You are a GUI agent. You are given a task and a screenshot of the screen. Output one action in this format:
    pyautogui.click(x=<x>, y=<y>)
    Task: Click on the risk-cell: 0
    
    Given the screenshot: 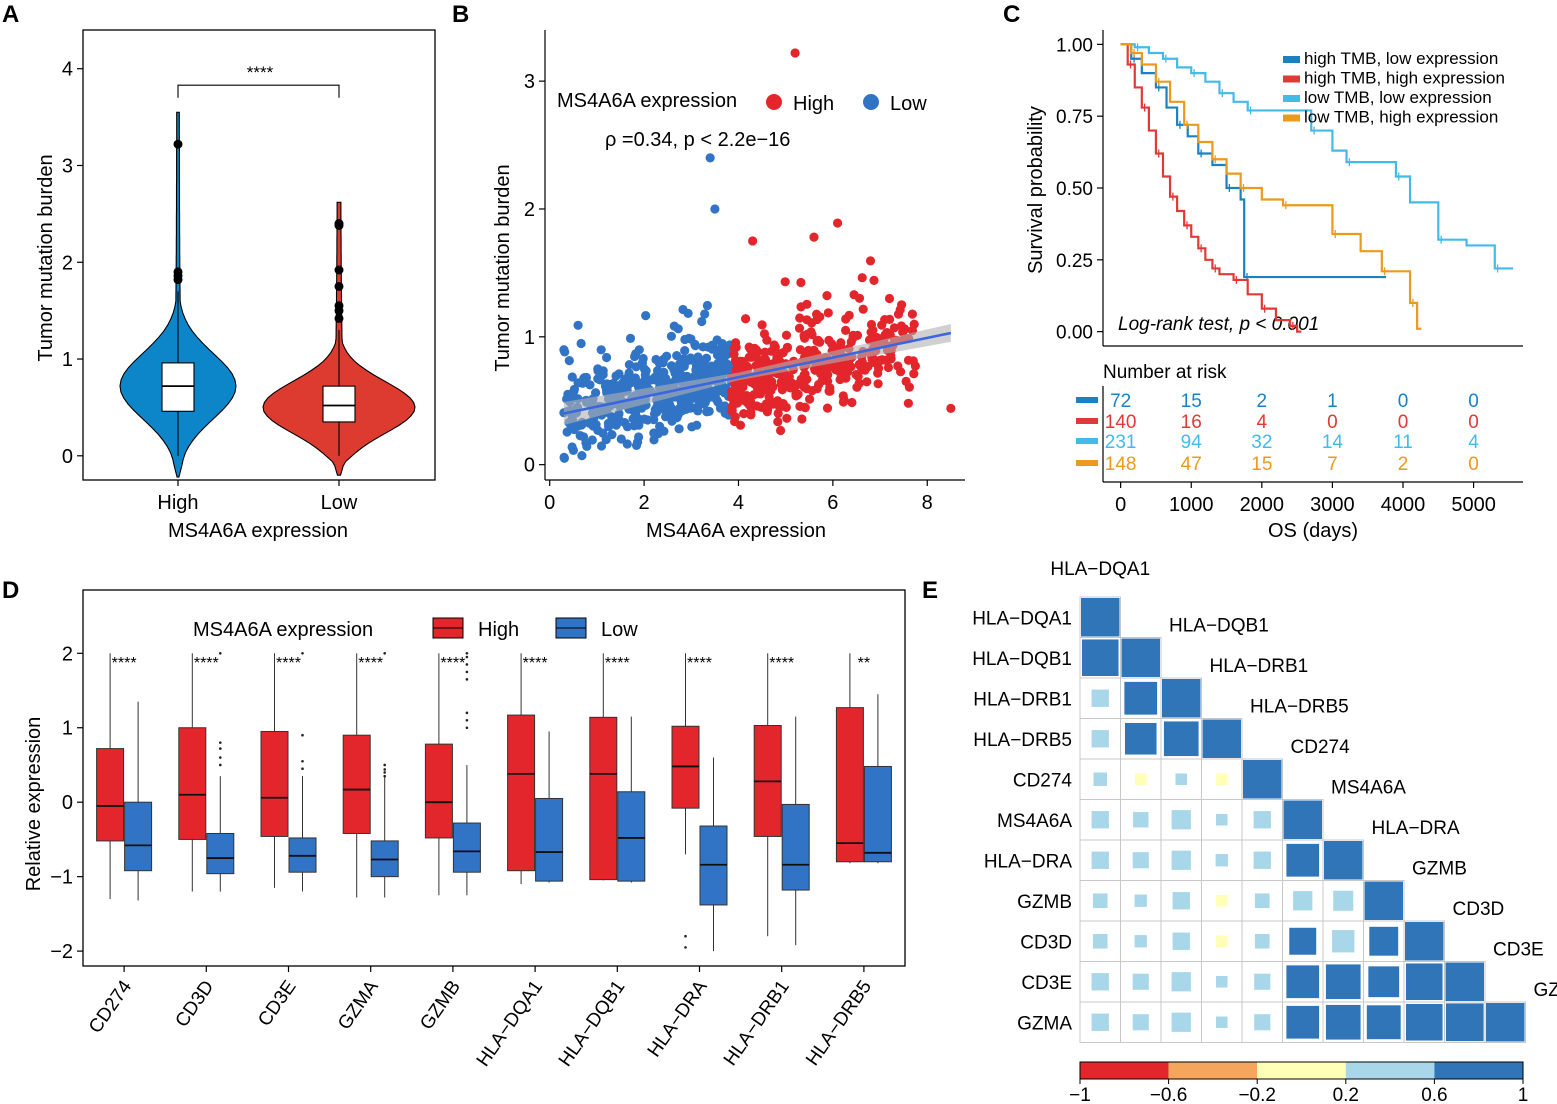 What is the action you would take?
    pyautogui.click(x=1403, y=422)
    